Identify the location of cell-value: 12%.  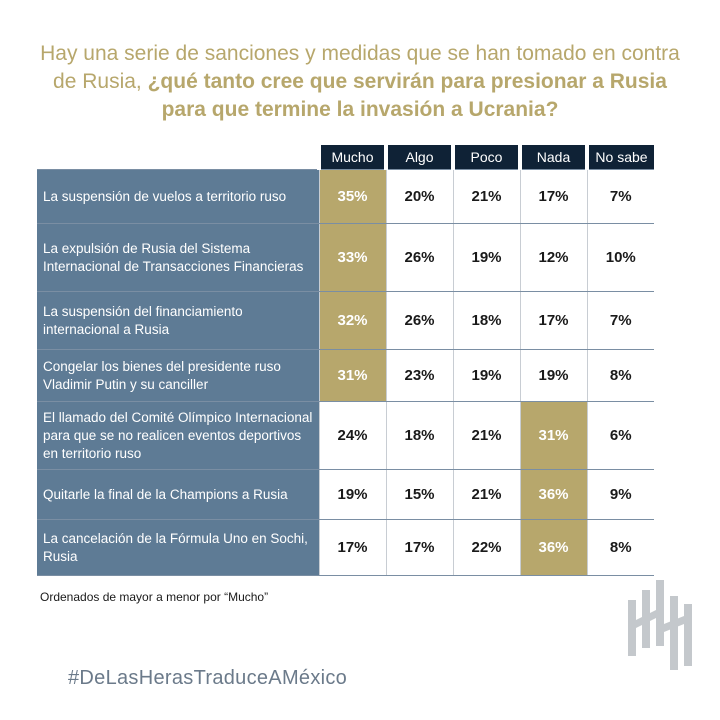
(553, 257).